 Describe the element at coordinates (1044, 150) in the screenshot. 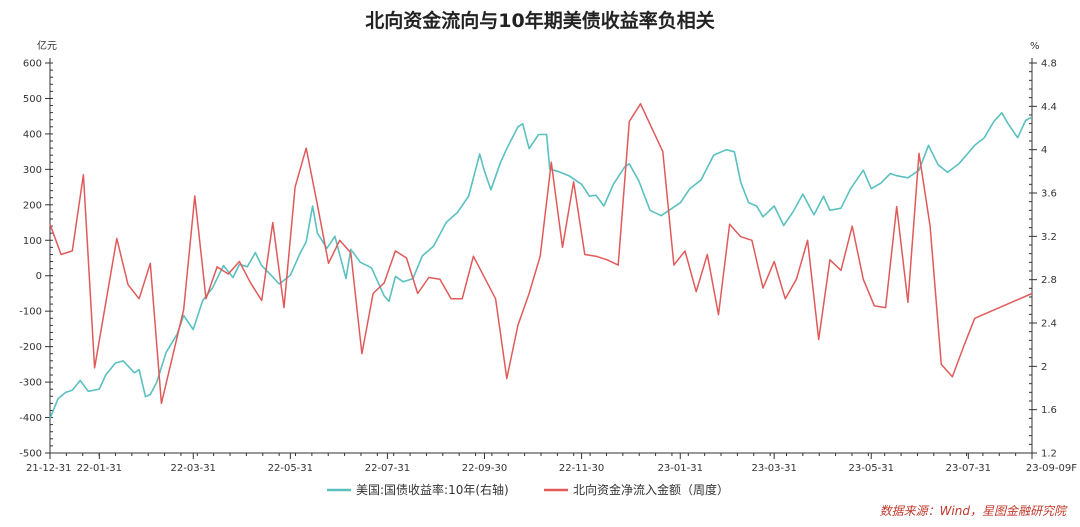

I see `right-tick-label: 4` at that location.